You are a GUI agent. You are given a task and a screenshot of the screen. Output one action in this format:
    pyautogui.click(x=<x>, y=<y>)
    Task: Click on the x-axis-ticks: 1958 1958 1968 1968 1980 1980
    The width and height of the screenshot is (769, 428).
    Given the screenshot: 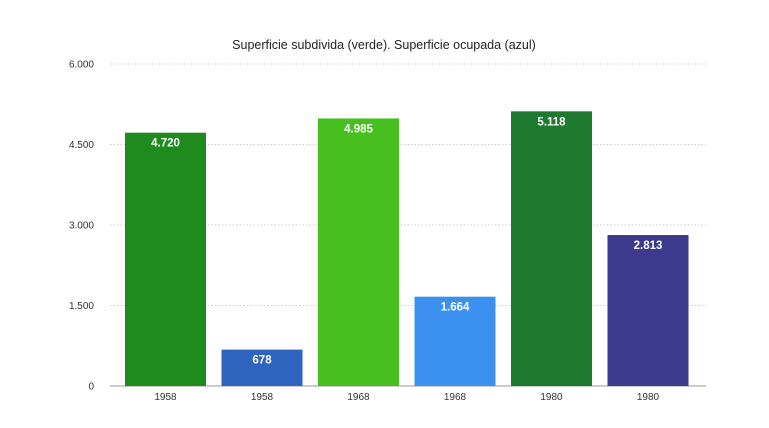 What is the action you would take?
    pyautogui.click(x=406, y=397)
    